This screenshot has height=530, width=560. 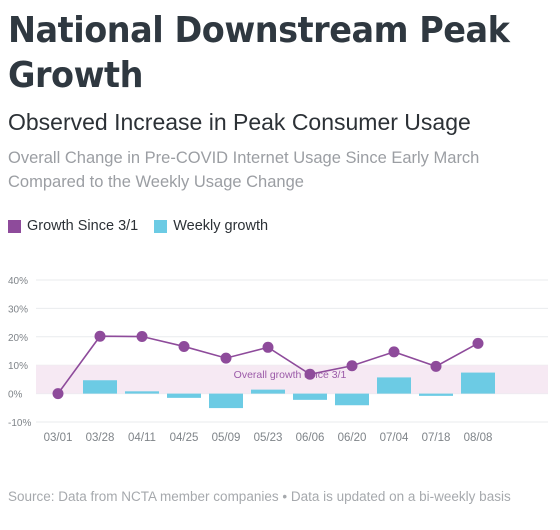 What do you see at coordinates (18, 366) in the screenshot?
I see `y-tick-label: 10%` at bounding box center [18, 366].